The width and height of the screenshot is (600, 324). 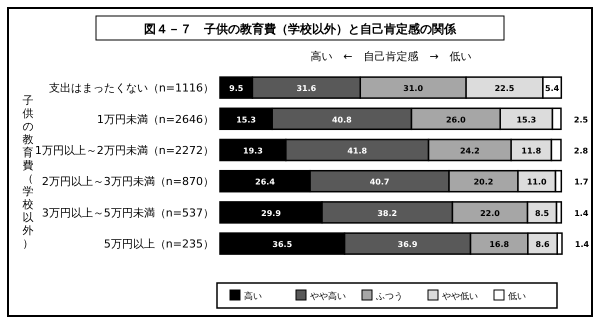 What do you see at coordinates (499, 245) in the screenshot?
I see `data-label: 16.8` at bounding box center [499, 245].